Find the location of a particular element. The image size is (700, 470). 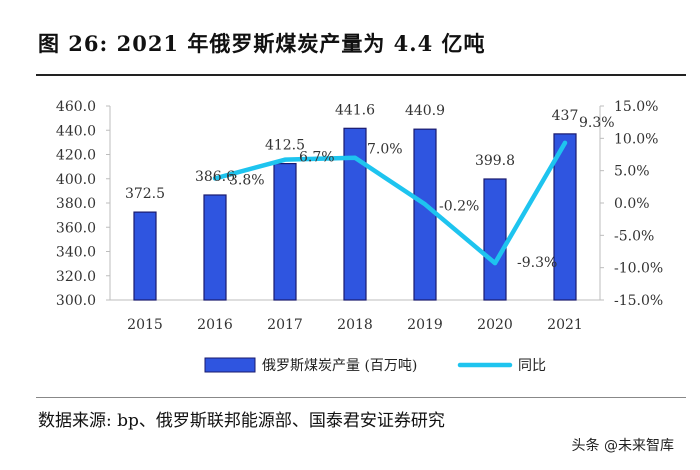

growth-value-label: 9.3% is located at coordinates (597, 123).